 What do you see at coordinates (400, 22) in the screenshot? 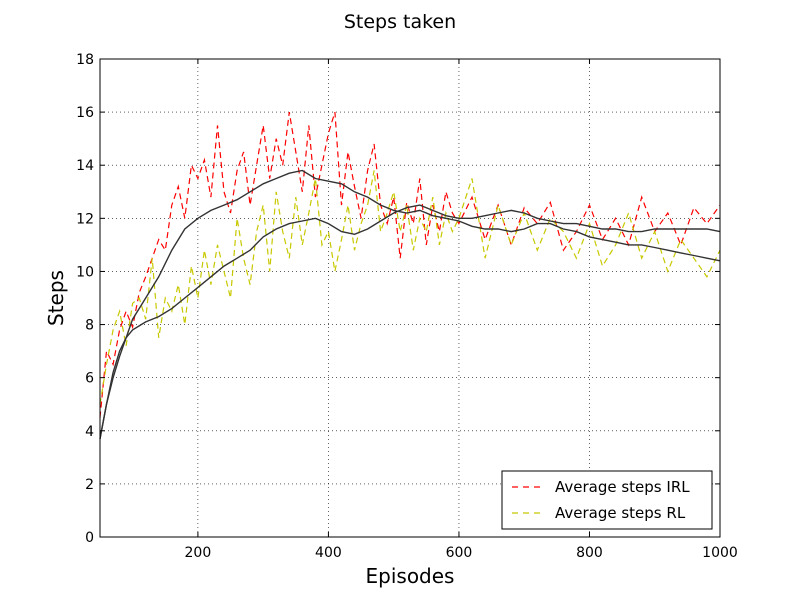
I see `chart-title: Steps taken` at bounding box center [400, 22].